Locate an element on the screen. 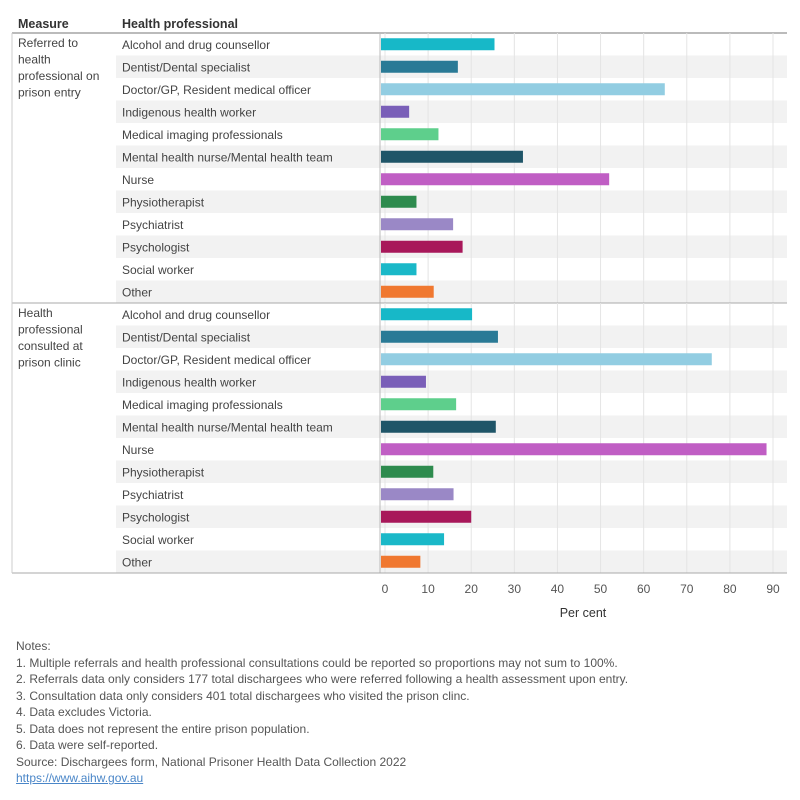 The height and width of the screenshot is (800, 800). group-label-line: Referred to is located at coordinates (48, 43).